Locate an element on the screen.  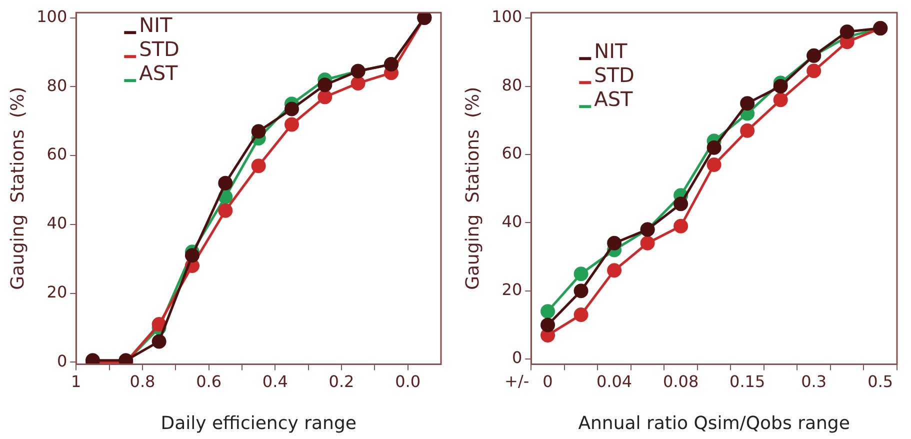
x-tick-label: 0.0 is located at coordinates (408, 381).